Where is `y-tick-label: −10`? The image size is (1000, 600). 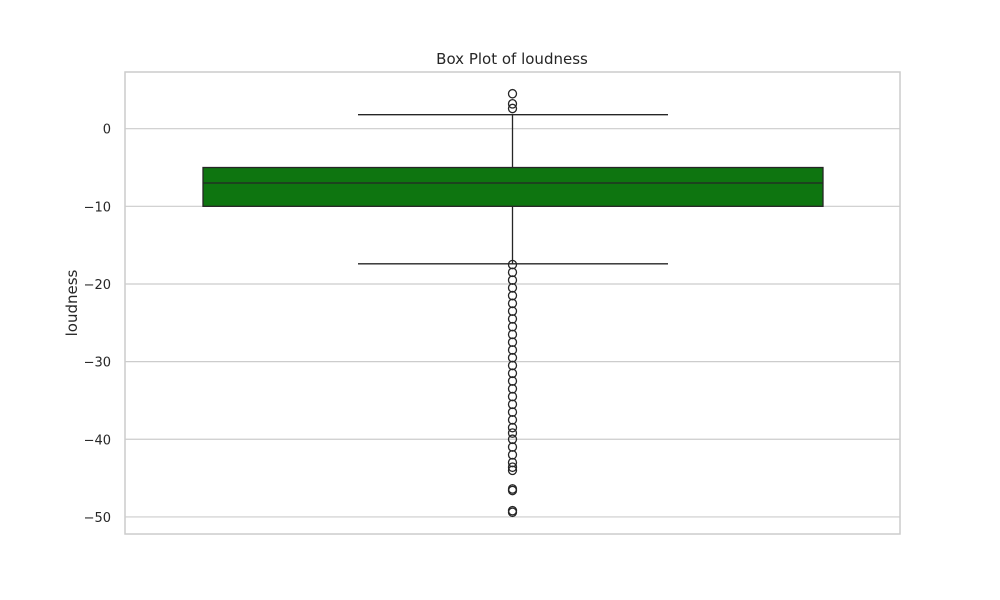
y-tick-label: −10 is located at coordinates (97, 207).